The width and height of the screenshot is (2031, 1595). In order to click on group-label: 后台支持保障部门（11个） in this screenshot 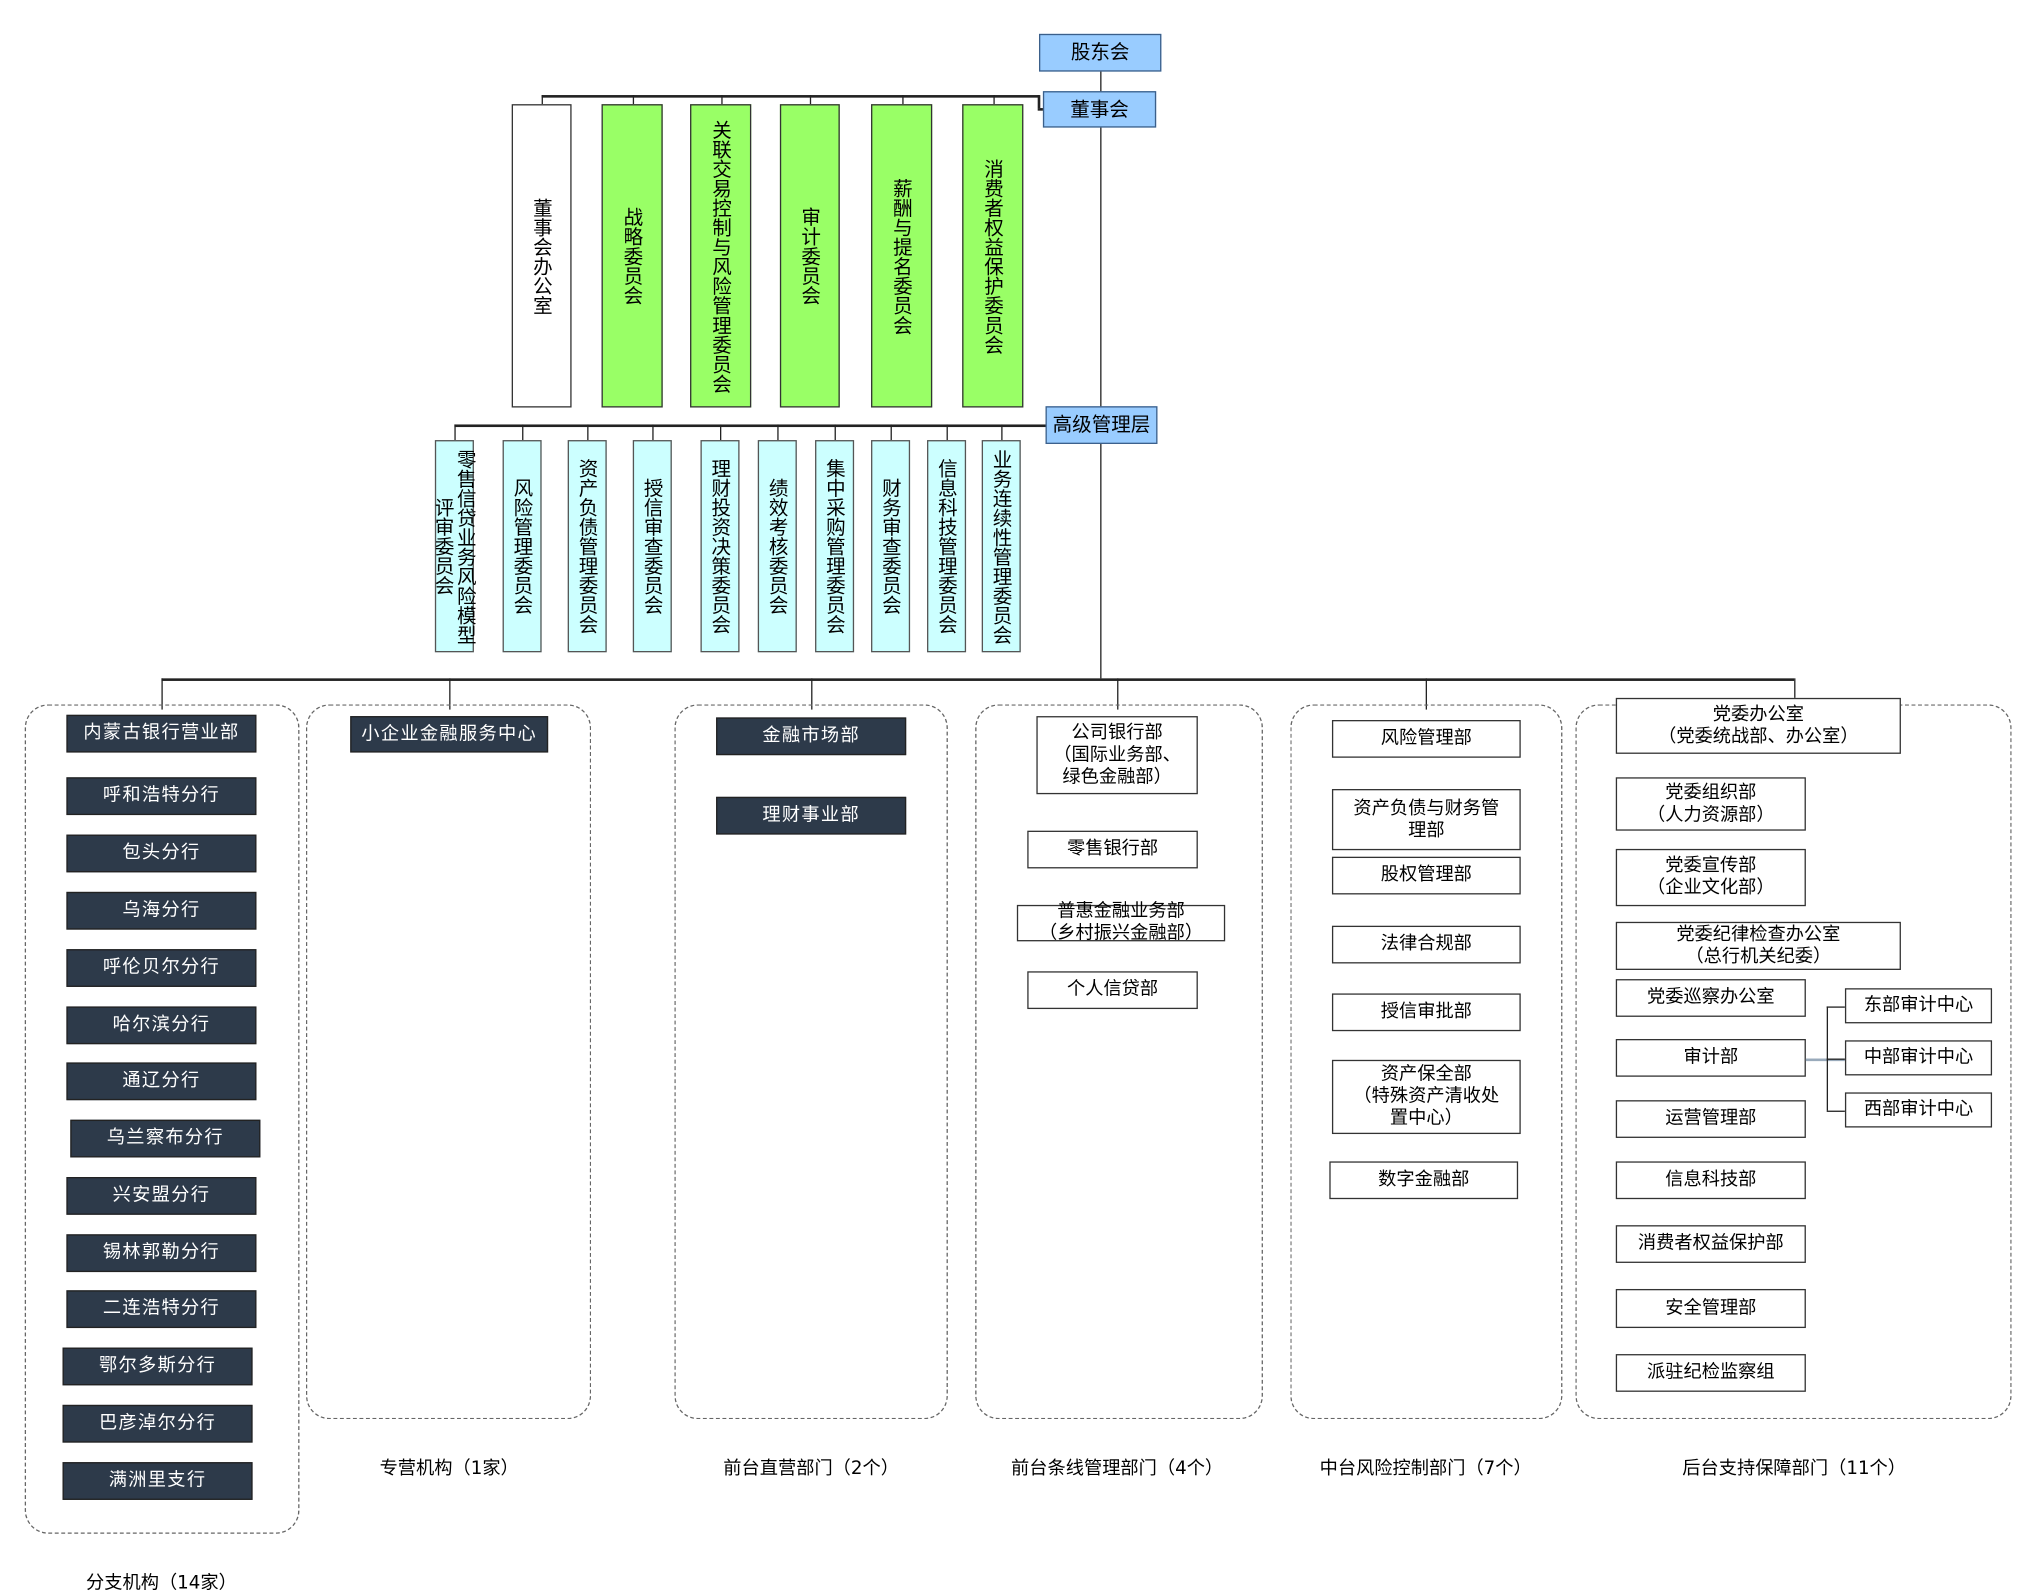, I will do `click(1794, 1469)`.